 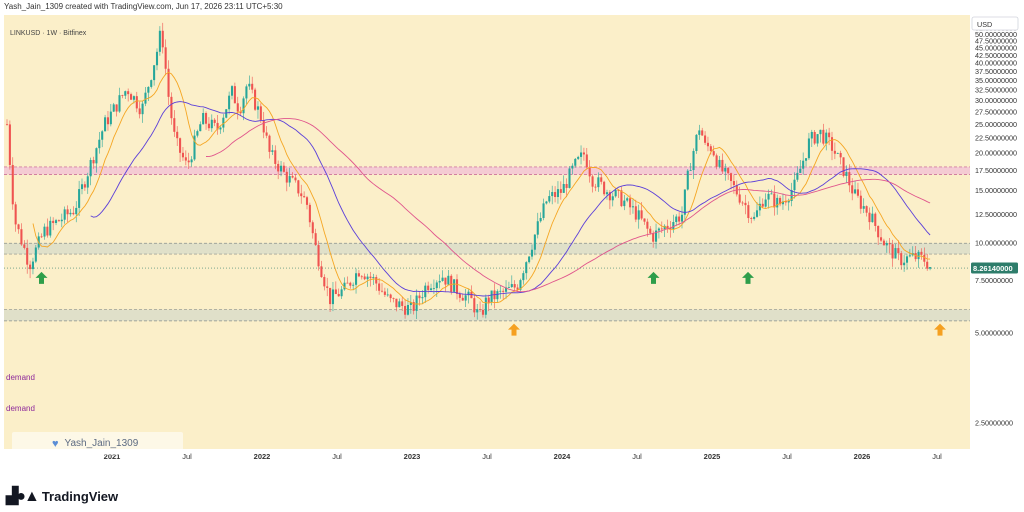 I want to click on time-axis-tick: 2026, so click(x=862, y=456).